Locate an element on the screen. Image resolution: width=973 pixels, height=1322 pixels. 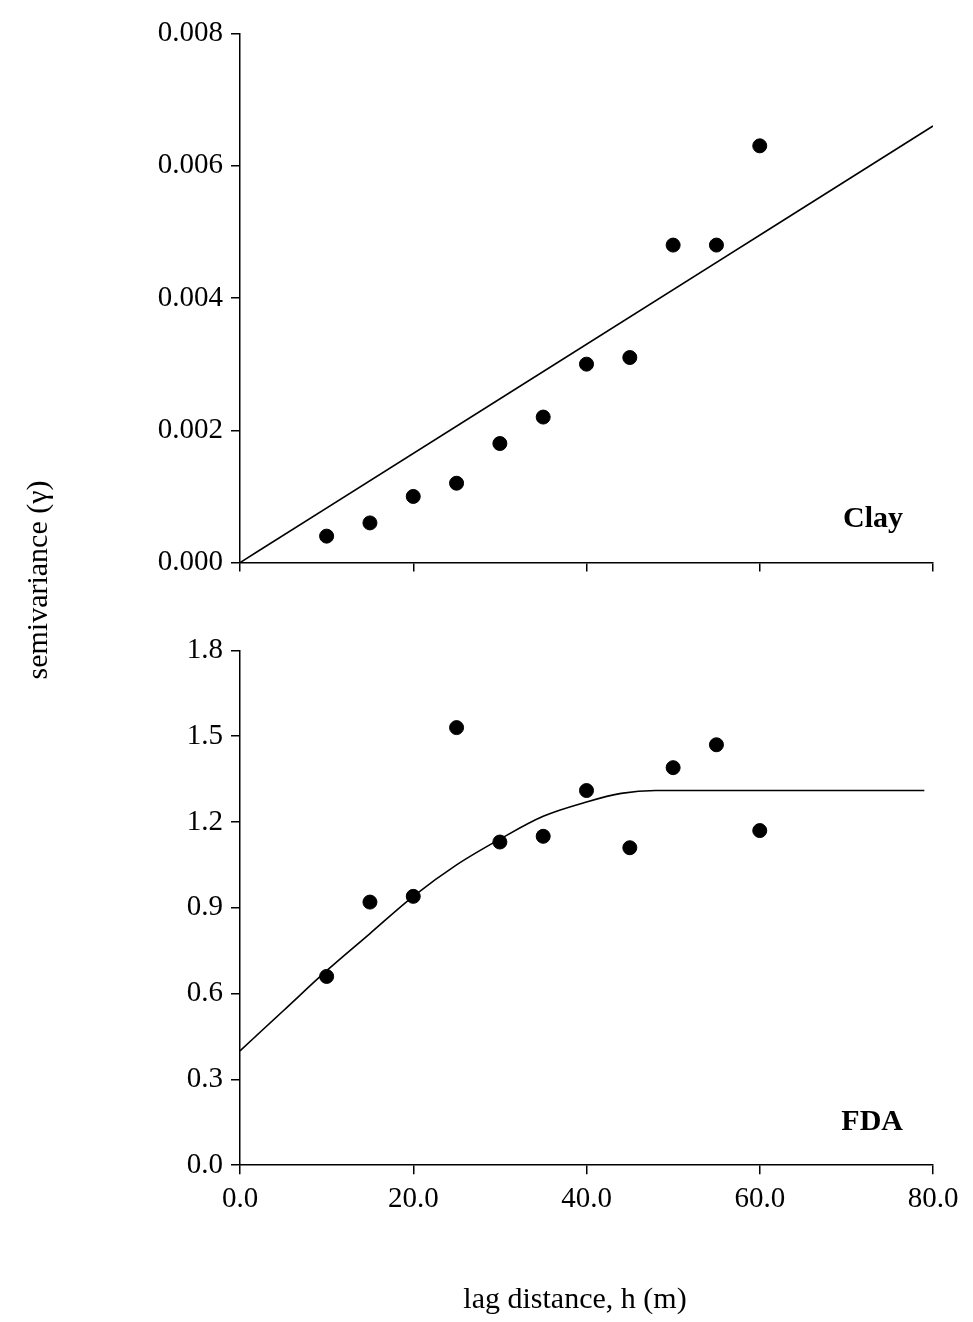
y-tick-label: 0.9 is located at coordinates (204, 905).